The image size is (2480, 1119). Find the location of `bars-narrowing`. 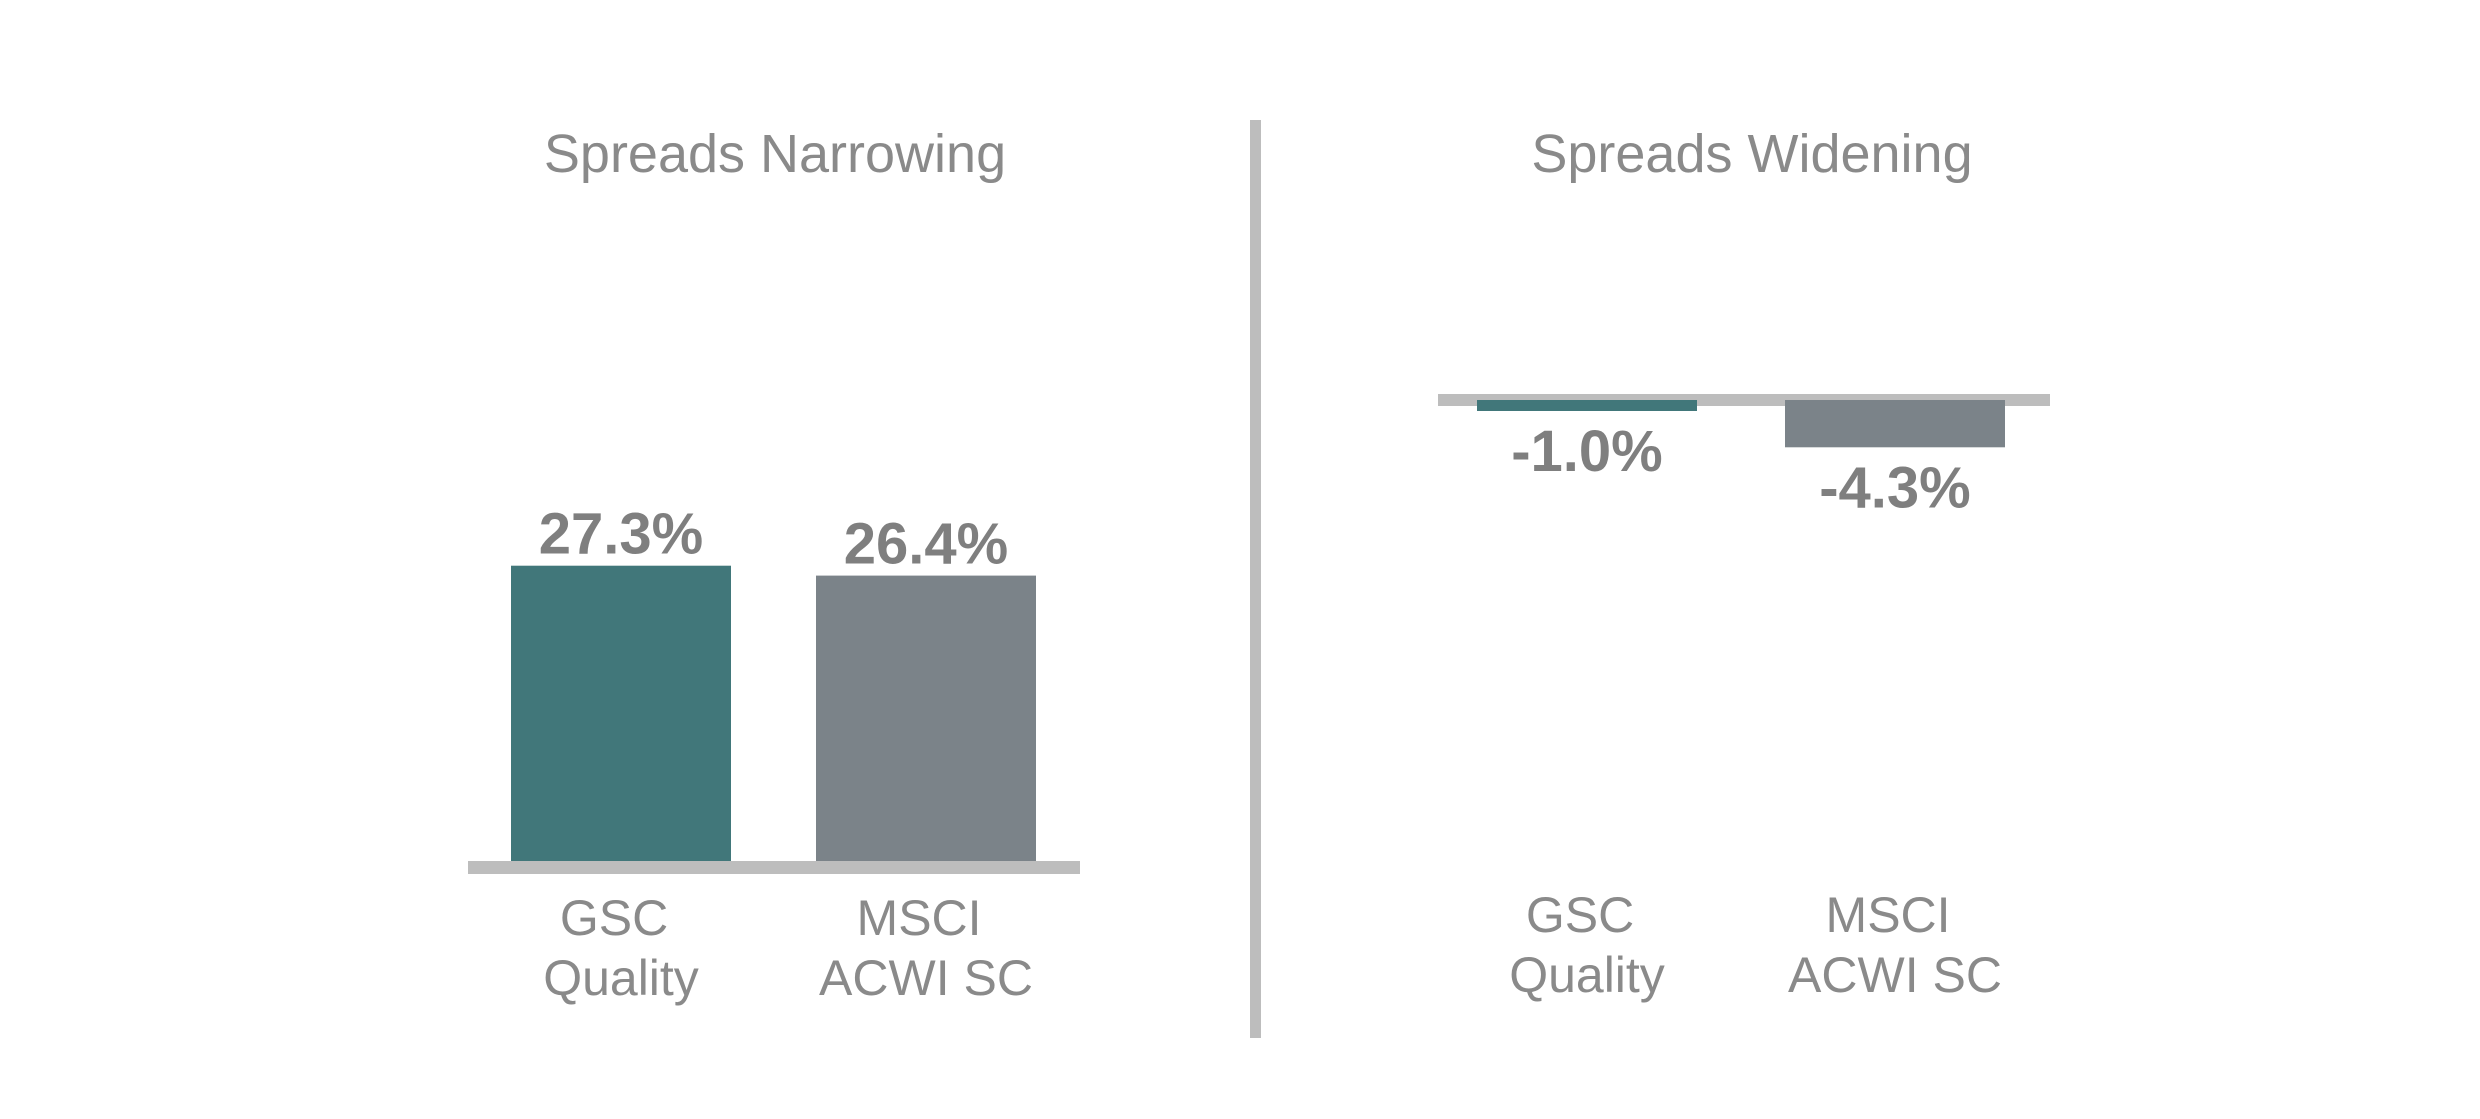

bars-narrowing is located at coordinates (773, 715).